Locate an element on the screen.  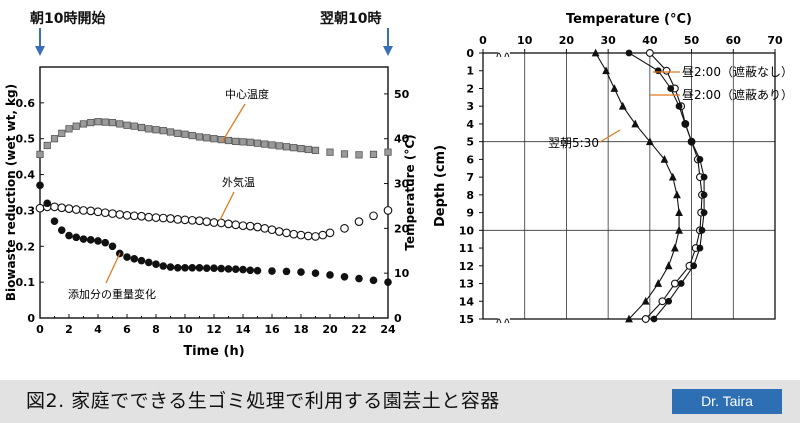
y-tick-label: 0.4 is located at coordinates (26, 175).